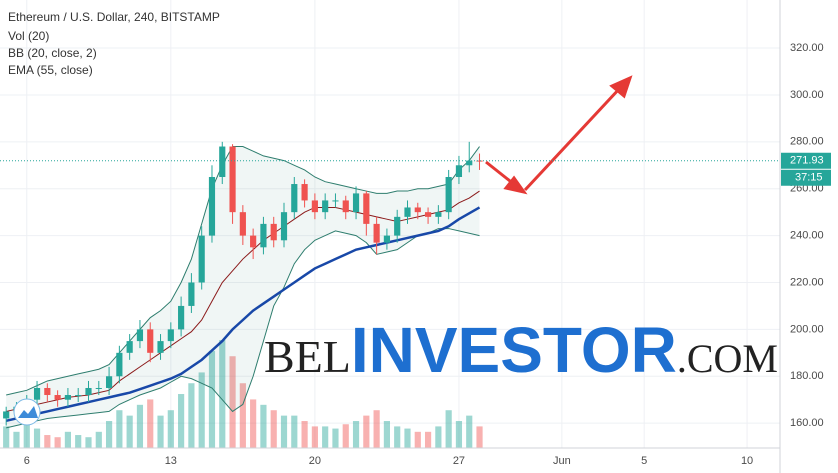 The width and height of the screenshot is (838, 473). I want to click on indicator-label: BB (20, close, 2), so click(52, 53).